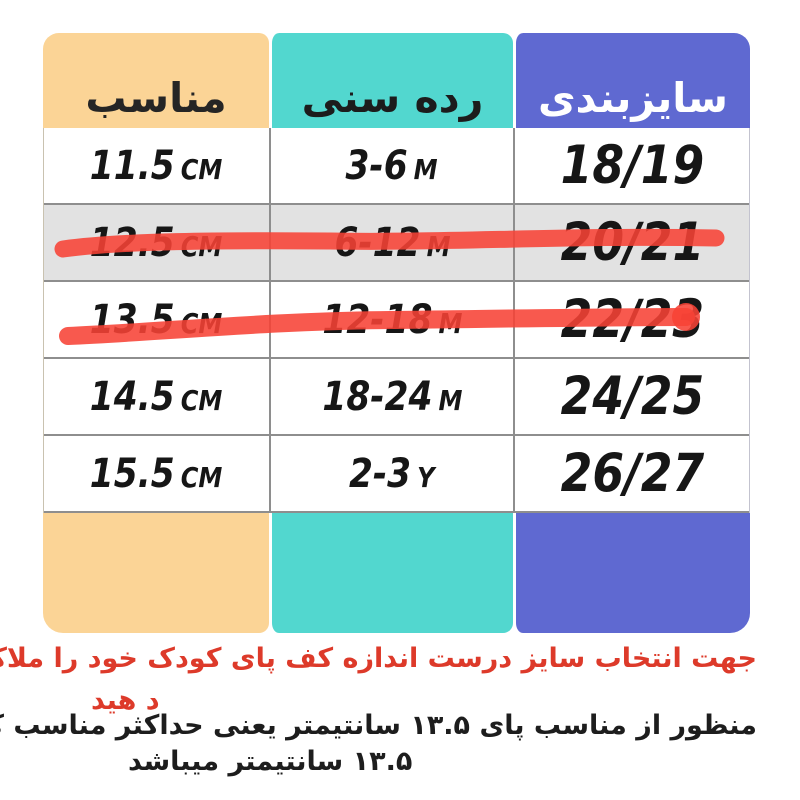 This screenshot has height=800, width=800. What do you see at coordinates (377, 396) in the screenshot?
I see `age-value: 18-24` at bounding box center [377, 396].